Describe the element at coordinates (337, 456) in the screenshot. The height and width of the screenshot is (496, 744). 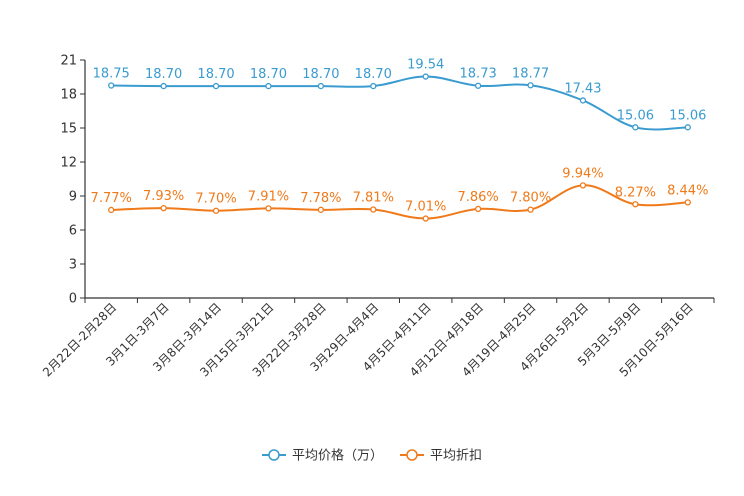
I see `legend-label: 平均价格（万）` at that location.